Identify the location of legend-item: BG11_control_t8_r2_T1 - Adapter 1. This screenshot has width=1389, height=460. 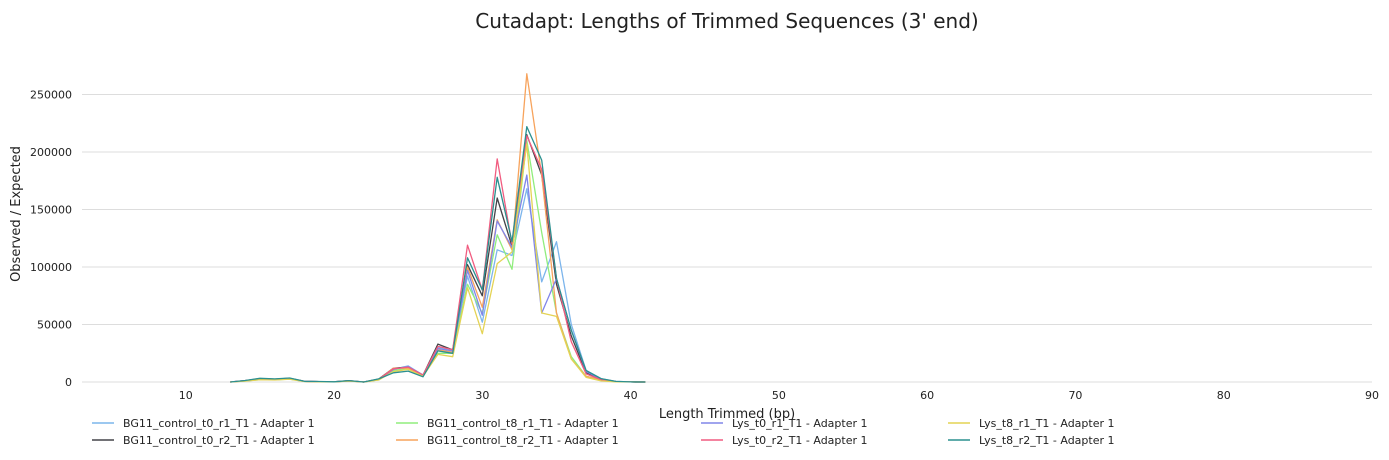
(507, 440).